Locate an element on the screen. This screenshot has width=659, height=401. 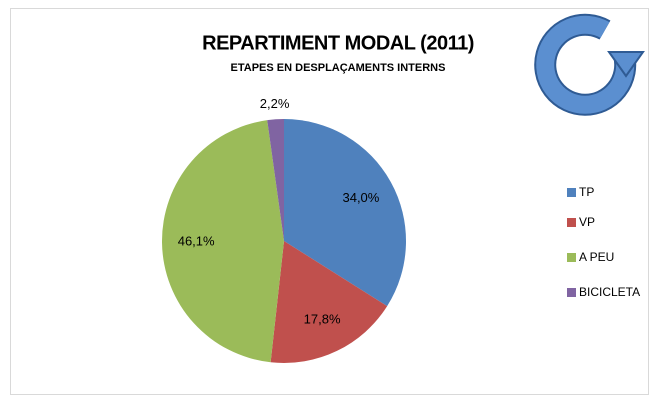
legend-label: VP is located at coordinates (587, 222).